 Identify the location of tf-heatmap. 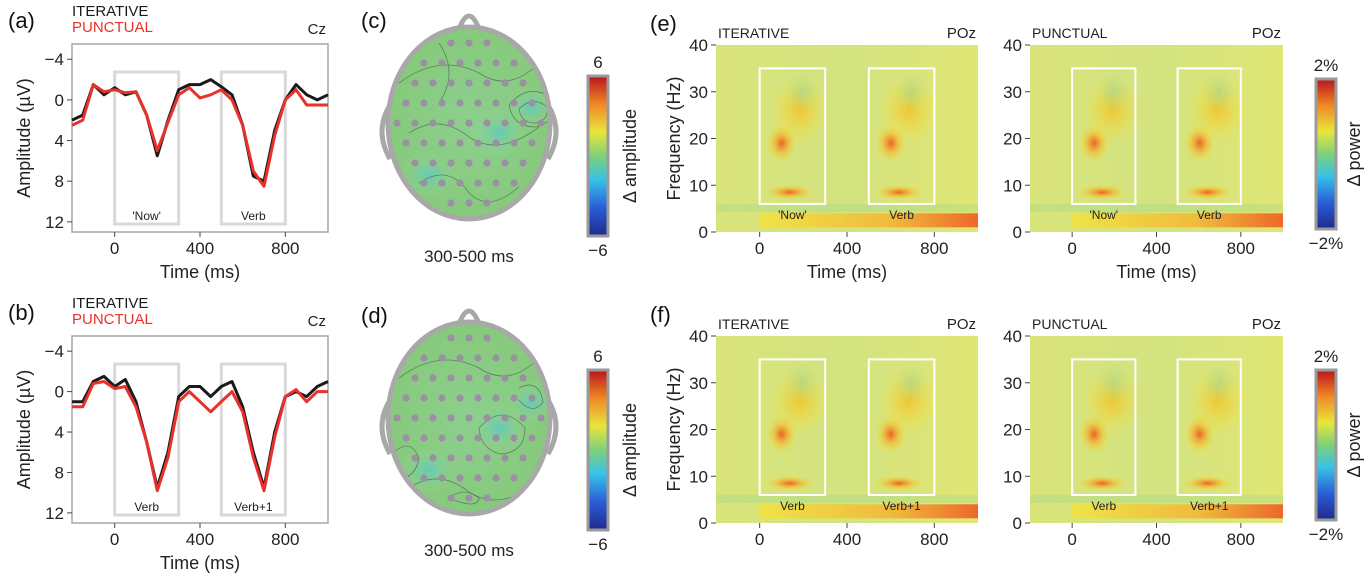
(1156, 429).